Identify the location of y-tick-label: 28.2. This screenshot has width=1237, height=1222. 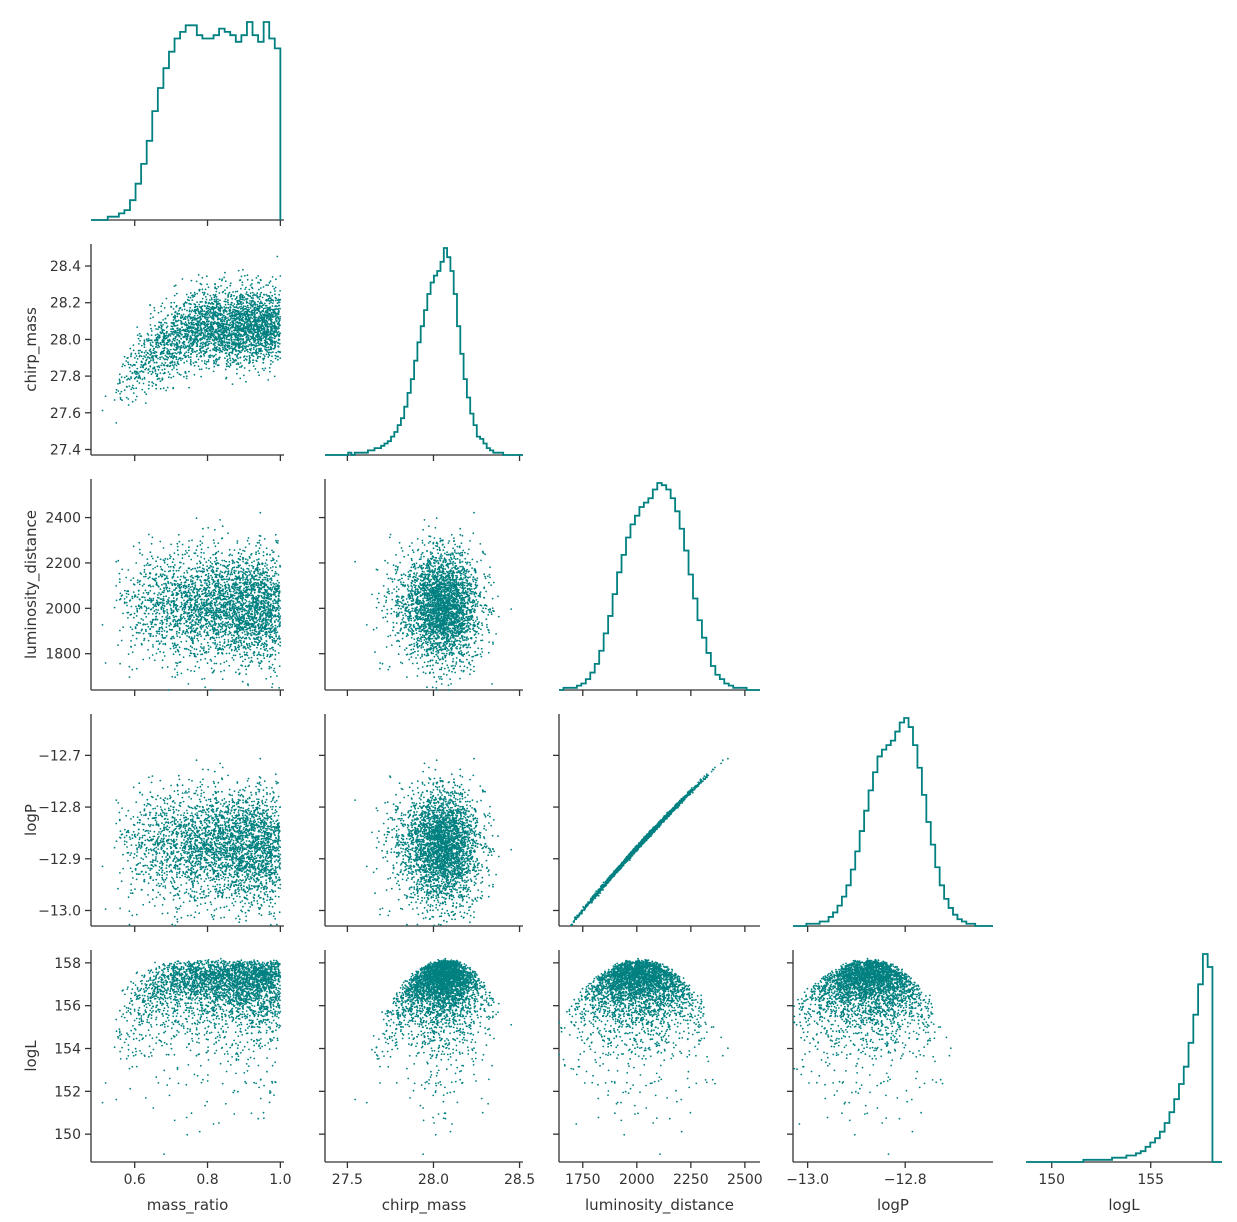
(65, 304).